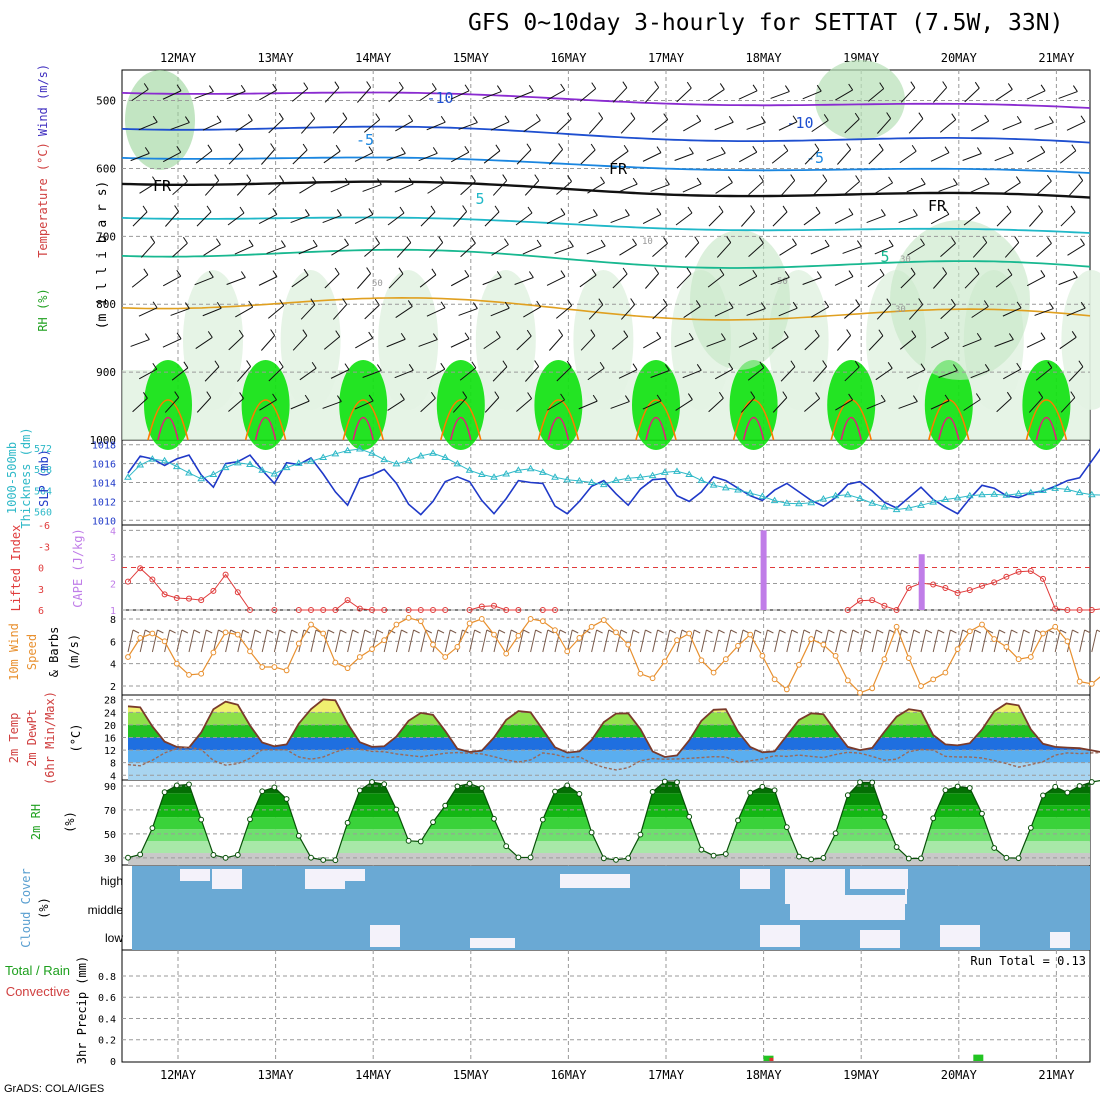 The width and height of the screenshot is (1100, 1100). What do you see at coordinates (110, 835) in the screenshot?
I see `rh-tick: 50` at bounding box center [110, 835].